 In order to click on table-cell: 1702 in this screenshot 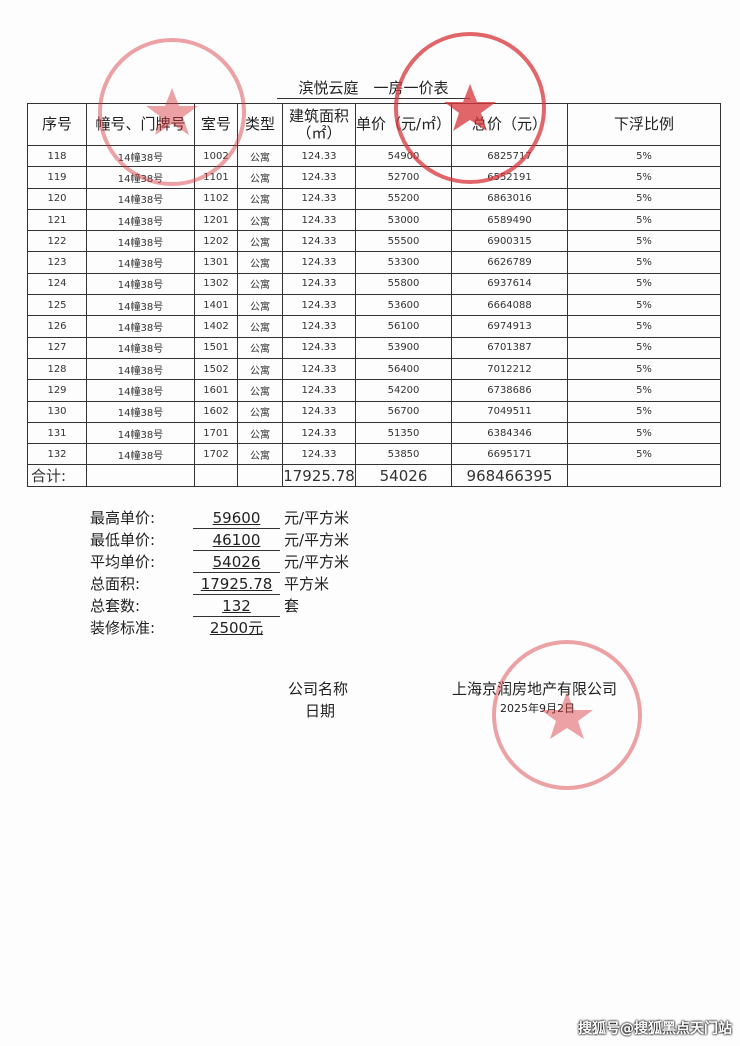, I will do `click(216, 454)`.